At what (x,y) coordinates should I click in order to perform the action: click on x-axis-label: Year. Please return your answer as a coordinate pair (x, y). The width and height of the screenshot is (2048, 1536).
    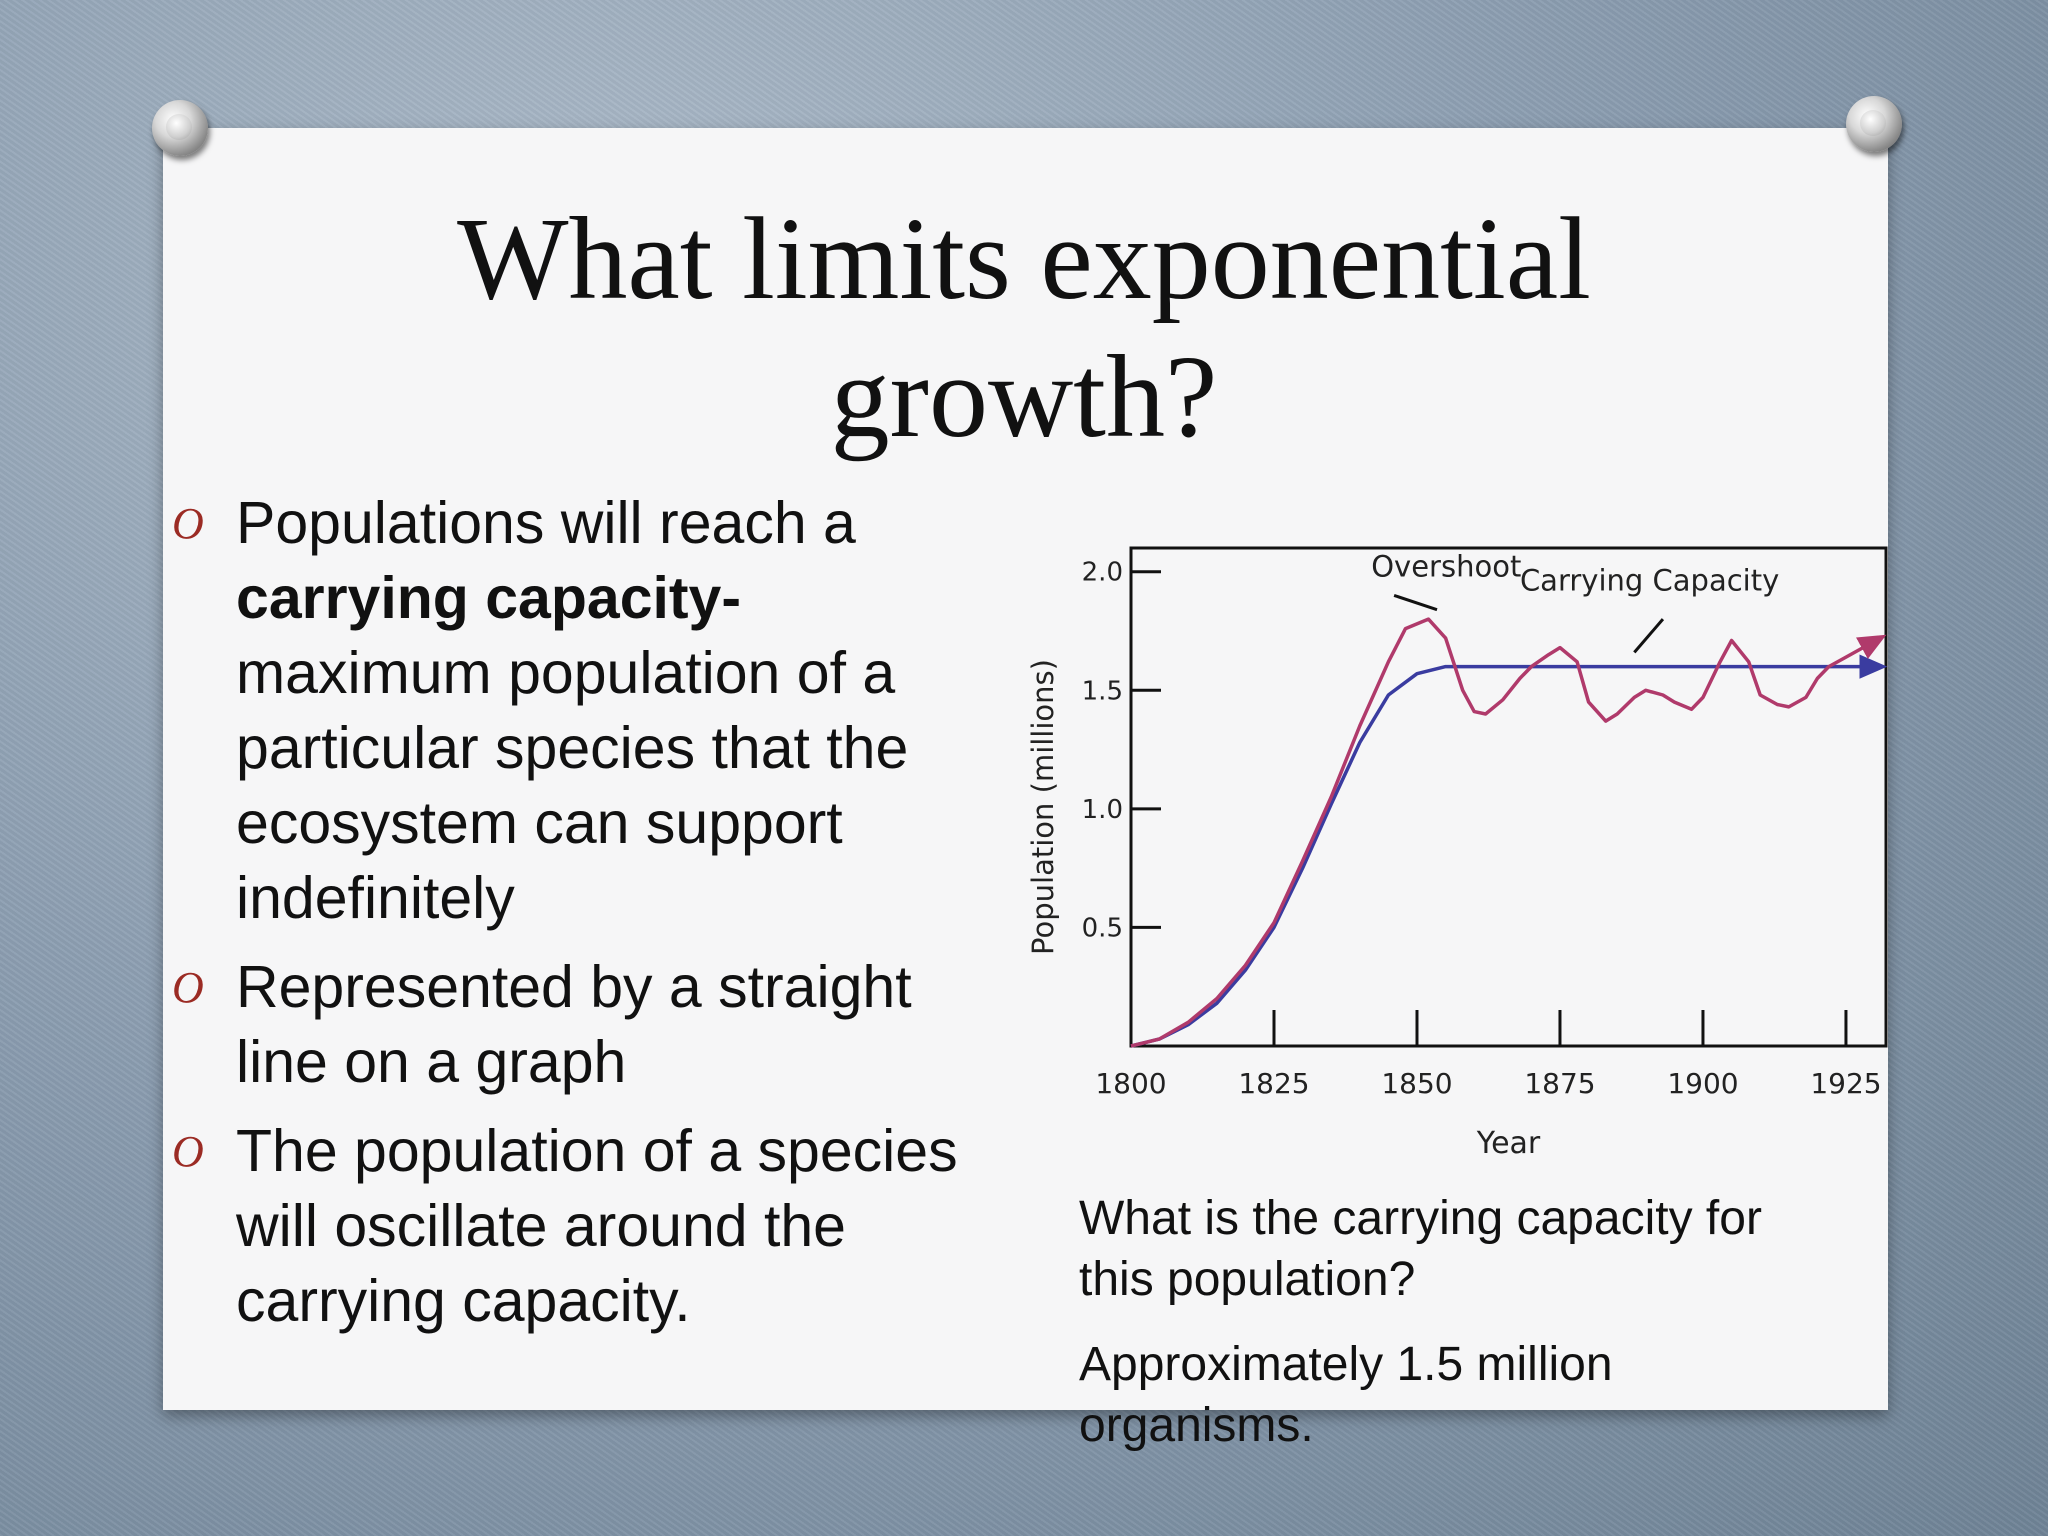
    Looking at the image, I should click on (1508, 1143).